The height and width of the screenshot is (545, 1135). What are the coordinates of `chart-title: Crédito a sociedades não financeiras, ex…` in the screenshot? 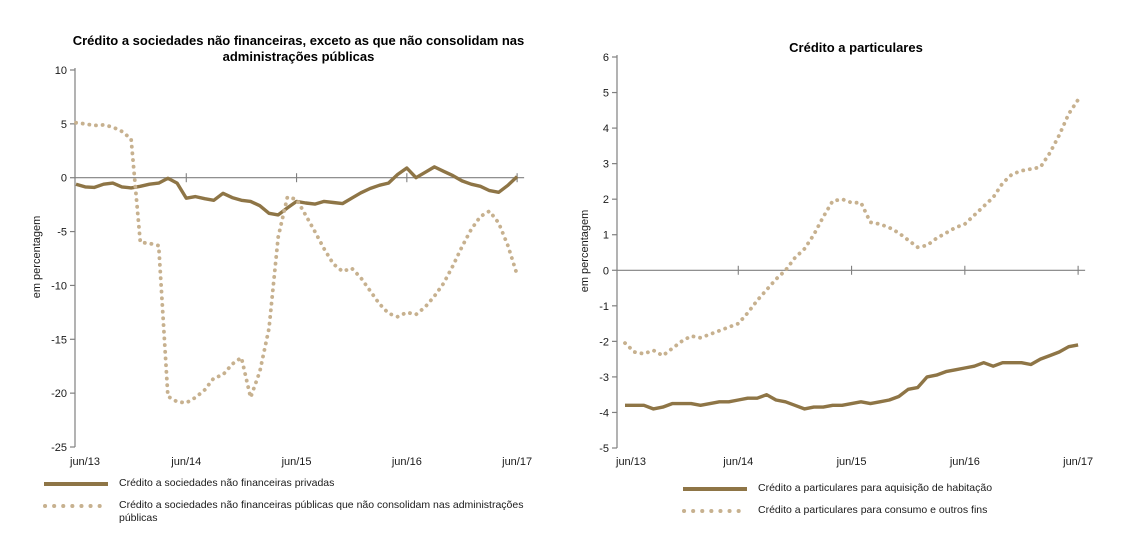 It's located at (298, 48).